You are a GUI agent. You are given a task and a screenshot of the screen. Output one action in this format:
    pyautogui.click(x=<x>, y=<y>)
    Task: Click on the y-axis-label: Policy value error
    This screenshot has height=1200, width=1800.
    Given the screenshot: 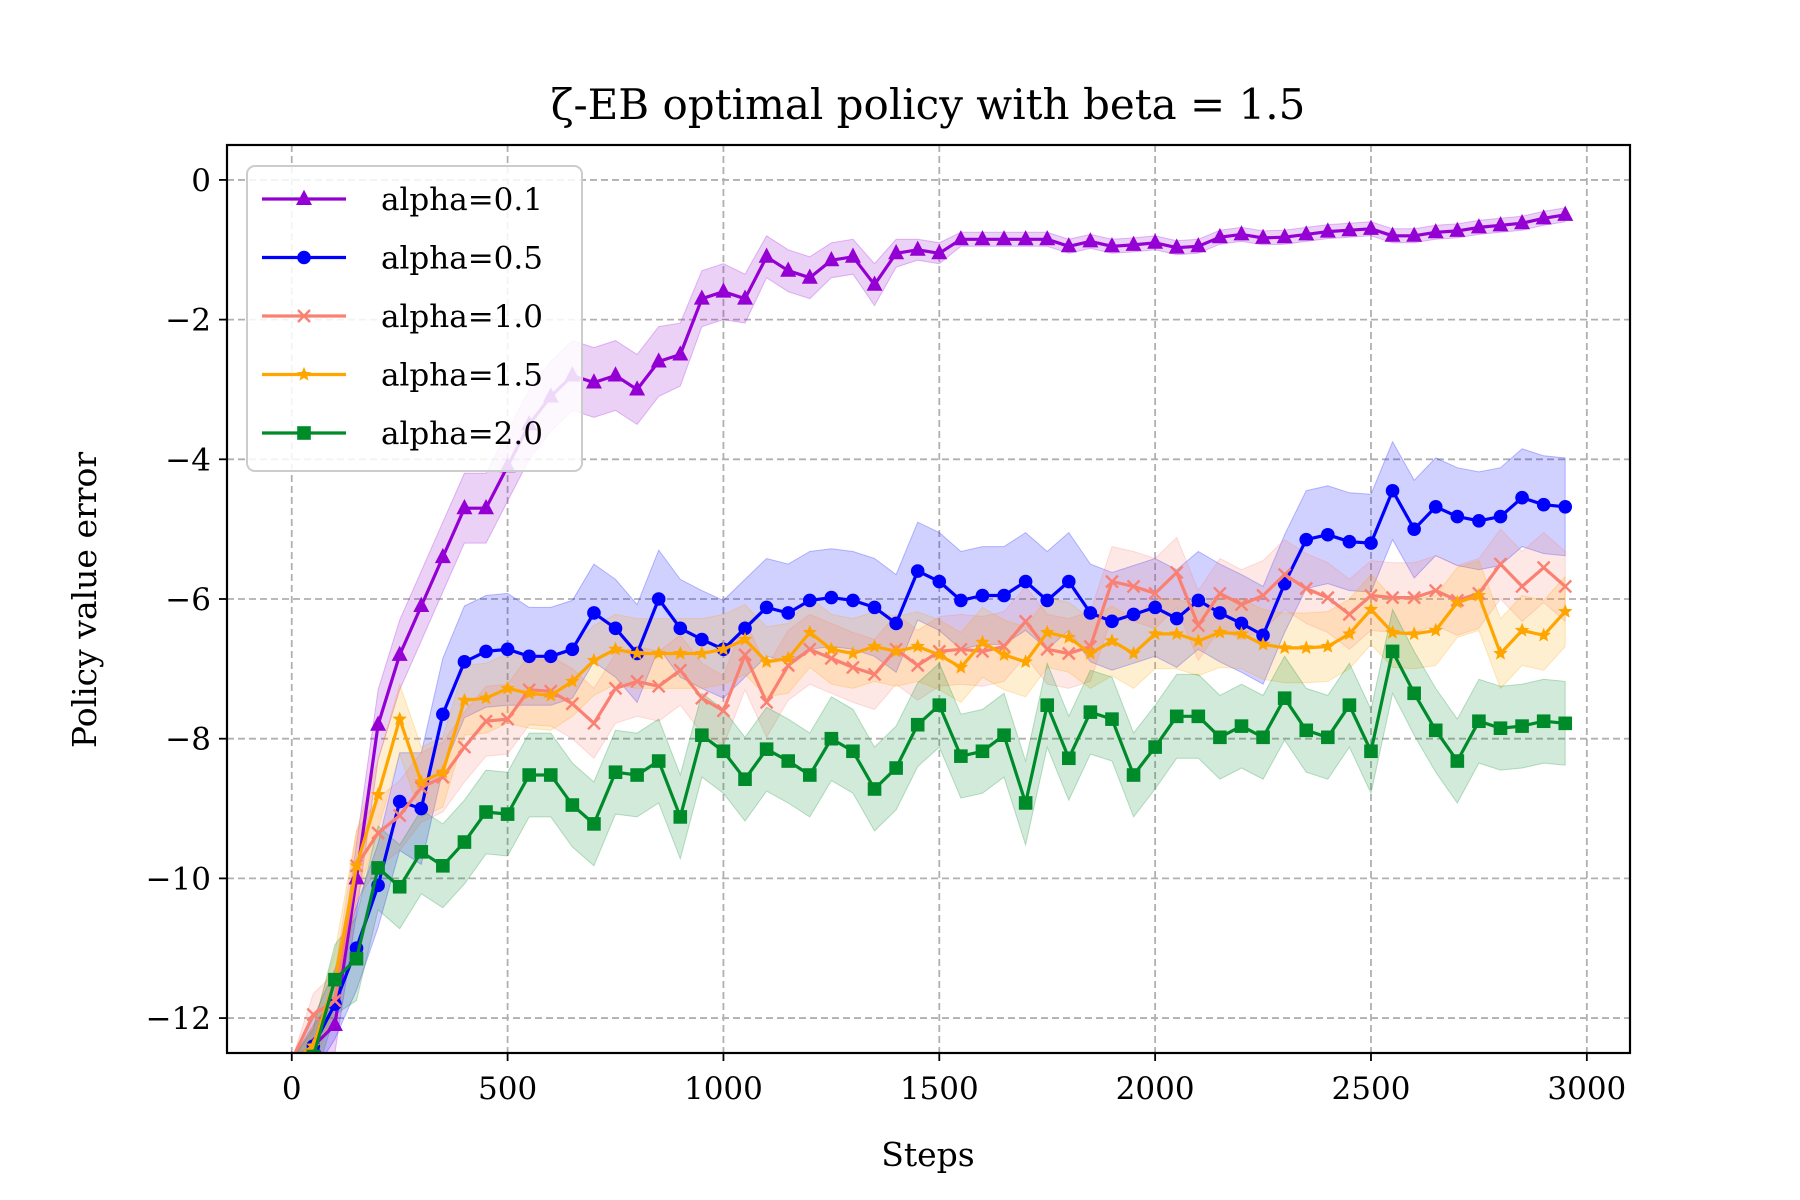 What is the action you would take?
    pyautogui.click(x=84, y=600)
    